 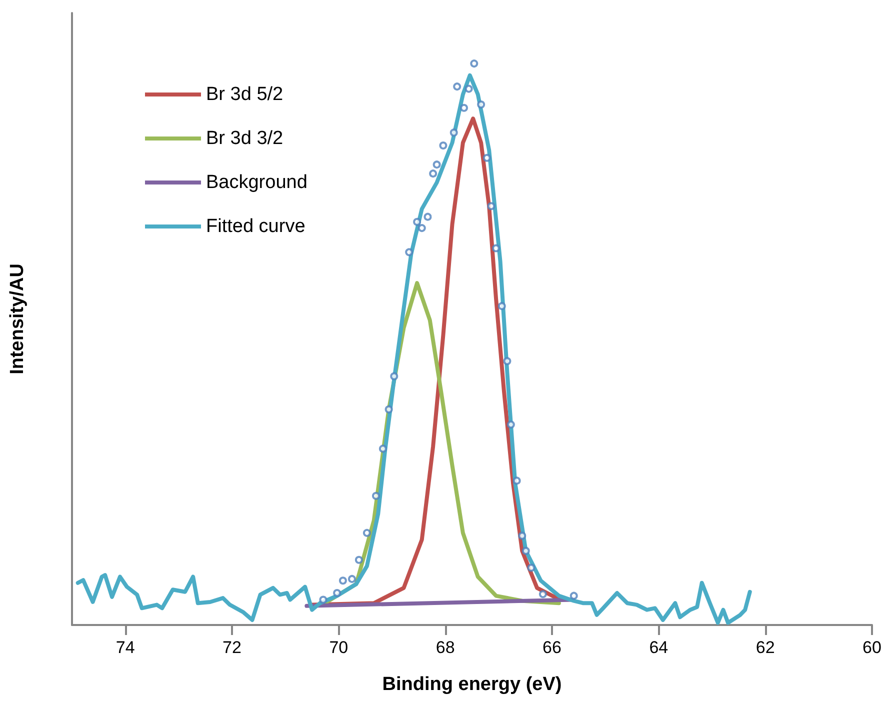 I want to click on x-tick-label: 74, so click(x=125, y=647).